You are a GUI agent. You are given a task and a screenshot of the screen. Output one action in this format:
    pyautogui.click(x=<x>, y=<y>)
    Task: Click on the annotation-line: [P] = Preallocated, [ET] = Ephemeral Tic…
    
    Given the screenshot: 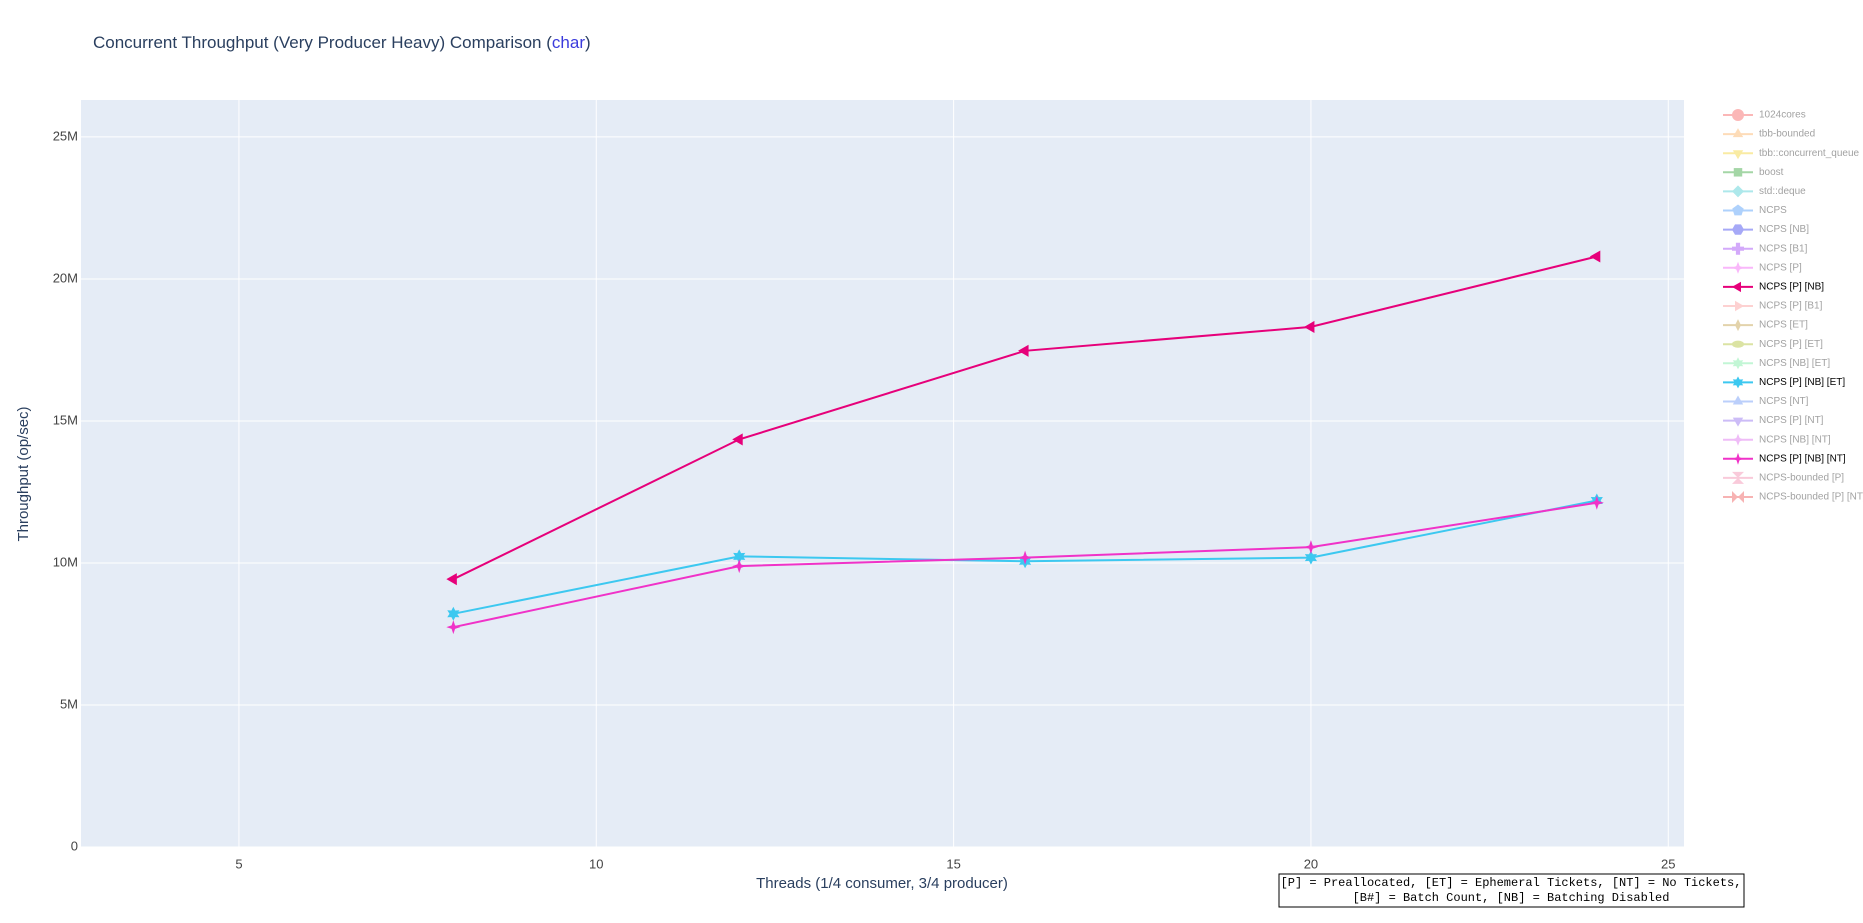 What is the action you would take?
    pyautogui.click(x=1511, y=883)
    